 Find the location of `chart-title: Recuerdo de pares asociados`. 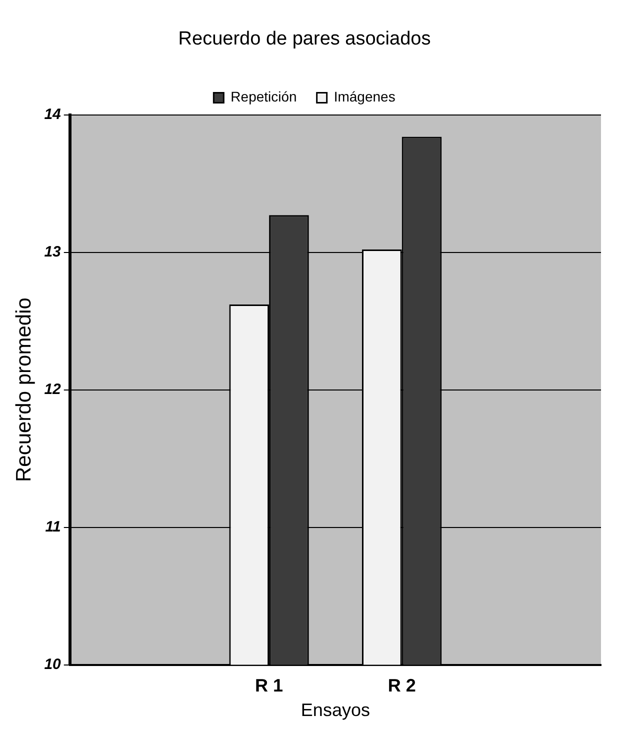

chart-title: Recuerdo de pares asociados is located at coordinates (304, 39).